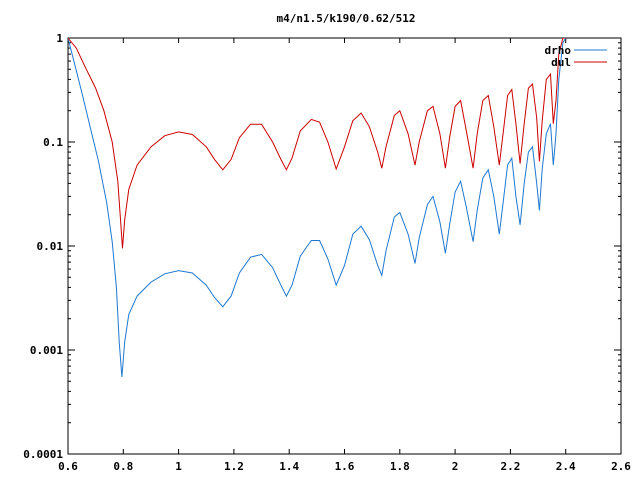  What do you see at coordinates (510, 466) in the screenshot?
I see `x-tick-label: 2.2` at bounding box center [510, 466].